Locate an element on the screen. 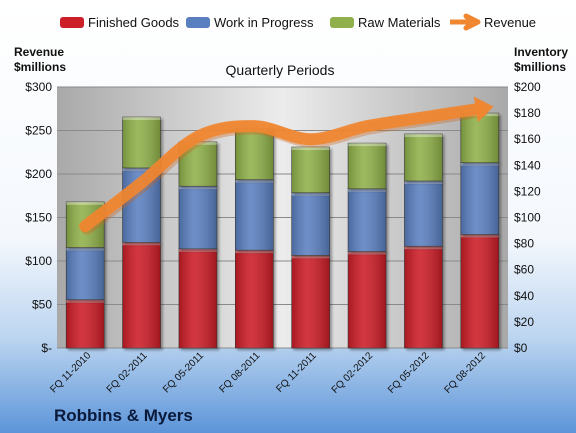 This screenshot has width=576, height=433. left-tick-label: $150 is located at coordinates (38, 218).